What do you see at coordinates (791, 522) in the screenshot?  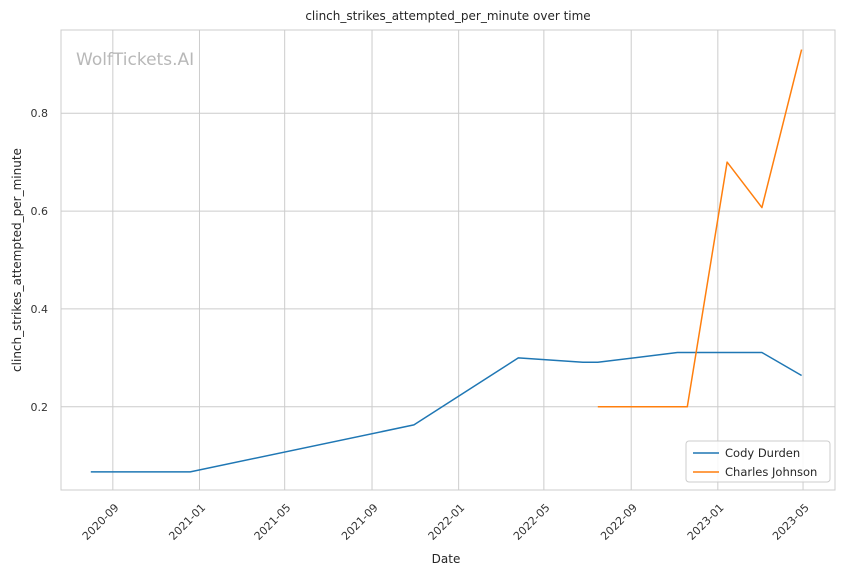 I see `x-tick-label: 2023-05` at bounding box center [791, 522].